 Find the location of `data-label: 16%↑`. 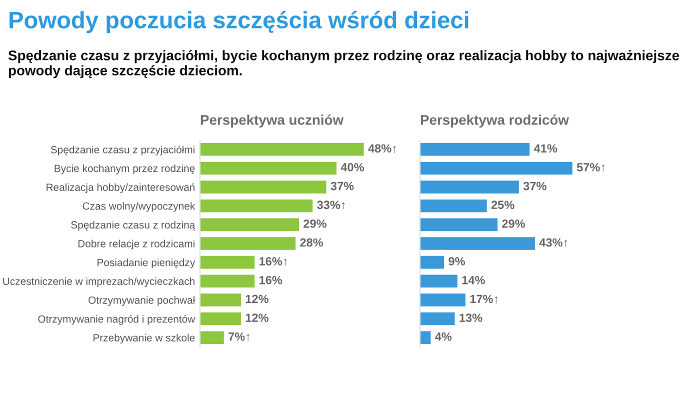

data-label: 16%↑ is located at coordinates (273, 261).